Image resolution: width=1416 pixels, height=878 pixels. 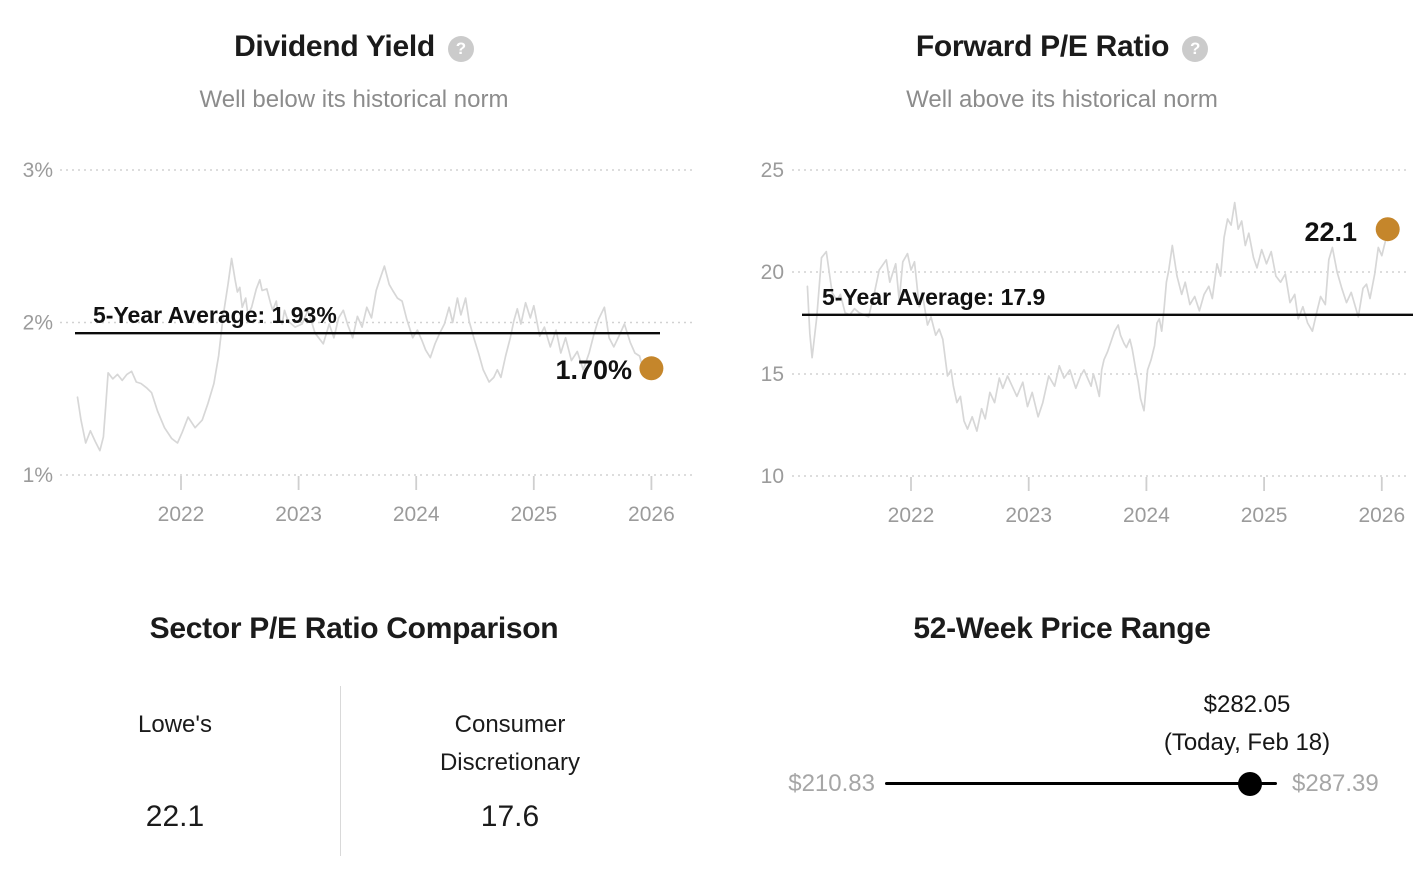 I want to click on compare-company-value: 22.1, so click(x=175, y=816).